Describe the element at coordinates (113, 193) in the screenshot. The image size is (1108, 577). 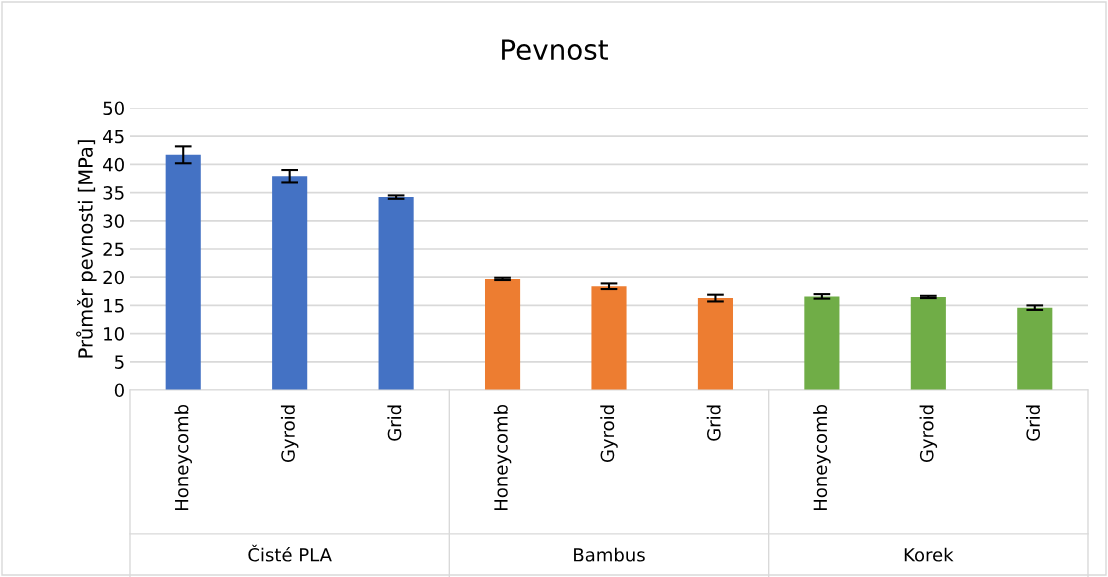
I see `y-tick-label: 35` at that location.